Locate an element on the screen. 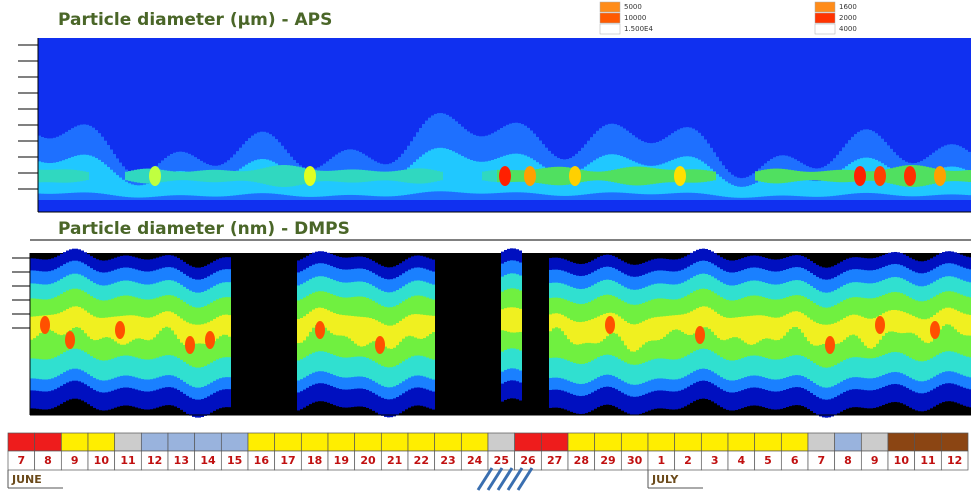 The height and width of the screenshot is (491, 971). day-label: 2 is located at coordinates (688, 460).